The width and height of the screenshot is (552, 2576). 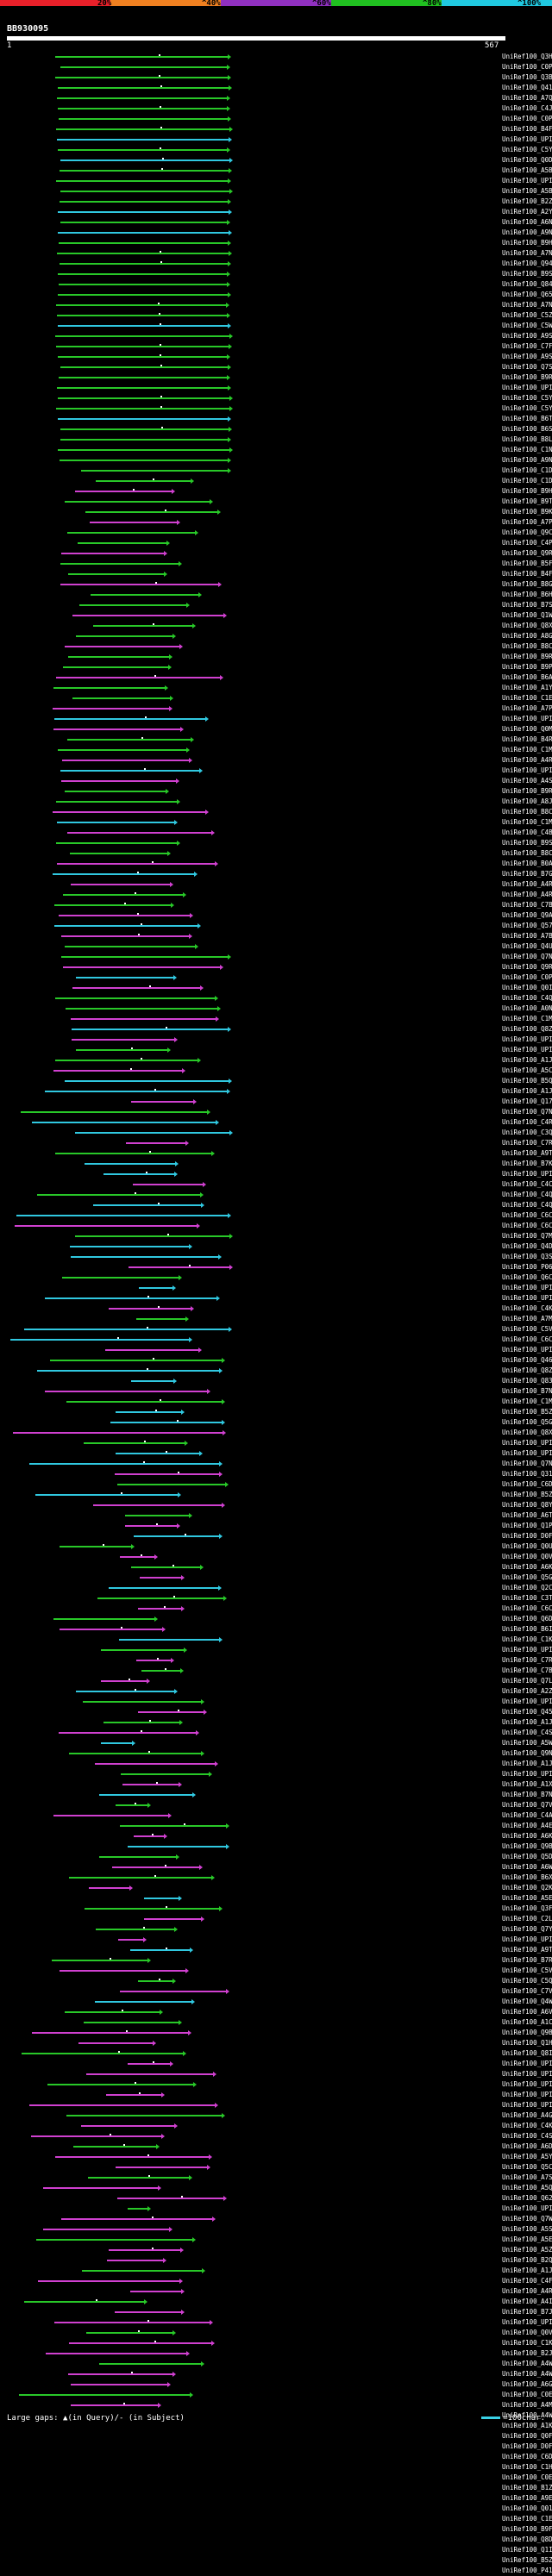 What do you see at coordinates (527, 2001) in the screenshot?
I see `hit-label: UniRef100_Q4W779` at bounding box center [527, 2001].